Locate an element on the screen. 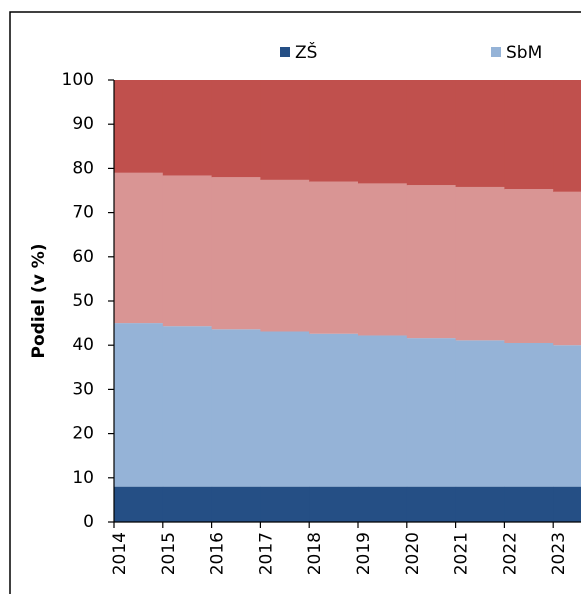 This screenshot has height=594, width=581. y-tick-label: 90 is located at coordinates (83, 124).